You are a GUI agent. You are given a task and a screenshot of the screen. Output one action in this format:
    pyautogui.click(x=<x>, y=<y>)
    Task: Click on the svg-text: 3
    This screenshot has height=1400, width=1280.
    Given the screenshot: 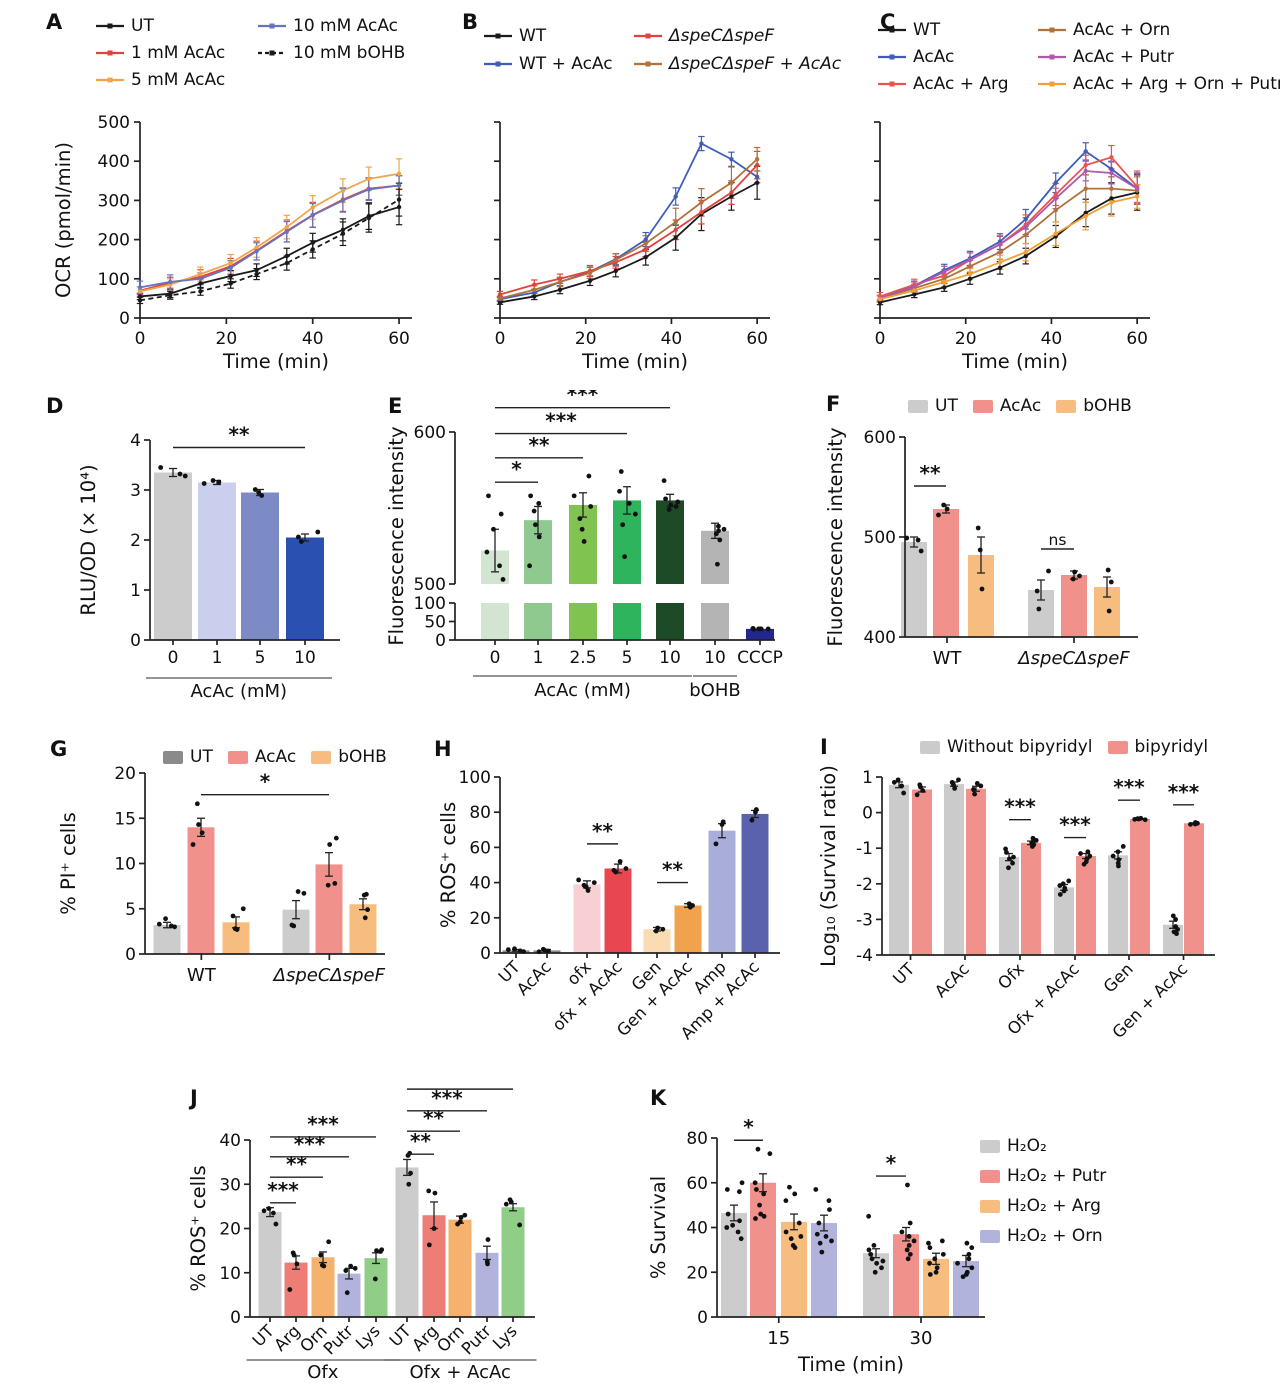 What is the action you would take?
    pyautogui.click(x=135, y=491)
    